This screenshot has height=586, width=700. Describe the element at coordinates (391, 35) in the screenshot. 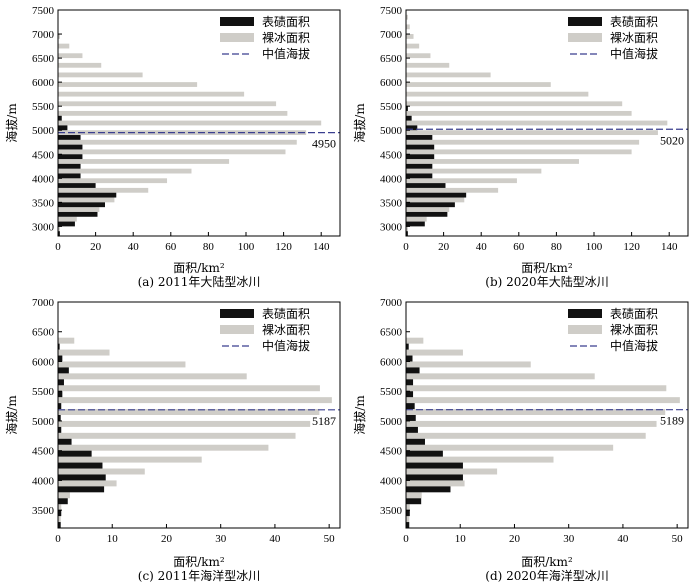

I see `y-tick-label: 7000` at that location.